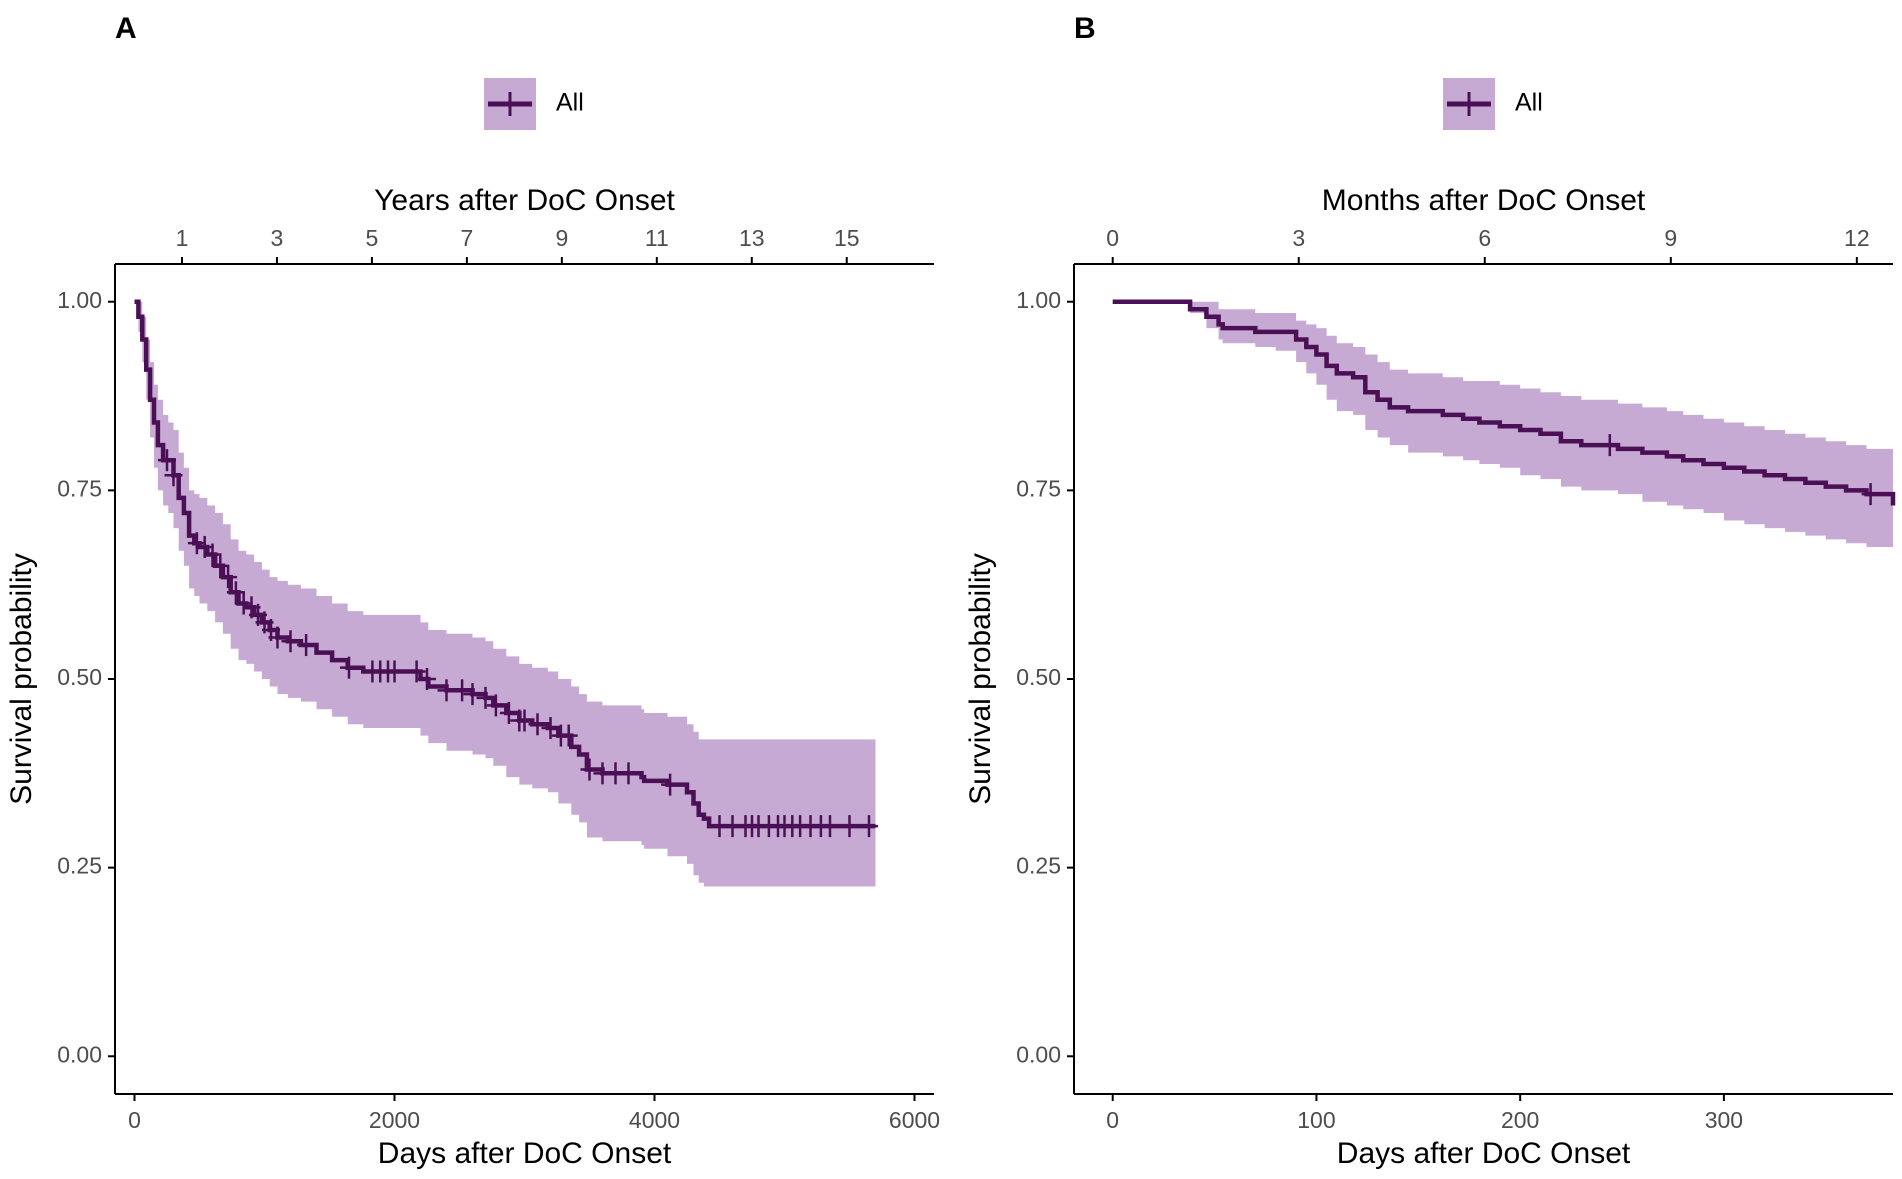 This screenshot has width=1902, height=1179. What do you see at coordinates (466, 238) in the screenshot?
I see `top-x-tick-label: 7` at bounding box center [466, 238].